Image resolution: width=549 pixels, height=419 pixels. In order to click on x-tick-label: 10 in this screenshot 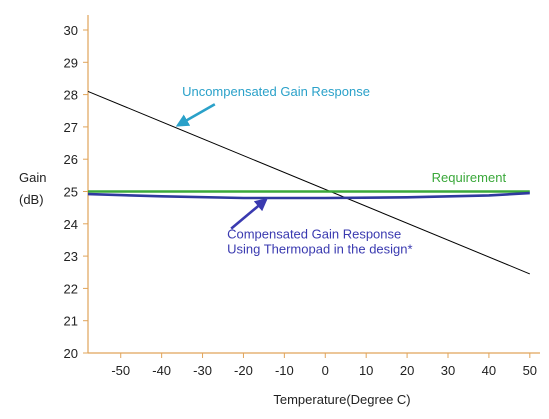, I will do `click(366, 370)`.